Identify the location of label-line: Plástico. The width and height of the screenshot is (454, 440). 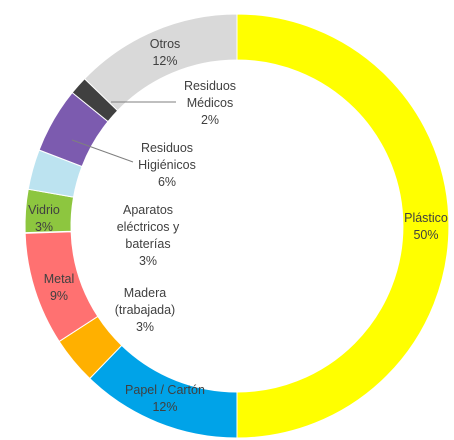
(426, 218).